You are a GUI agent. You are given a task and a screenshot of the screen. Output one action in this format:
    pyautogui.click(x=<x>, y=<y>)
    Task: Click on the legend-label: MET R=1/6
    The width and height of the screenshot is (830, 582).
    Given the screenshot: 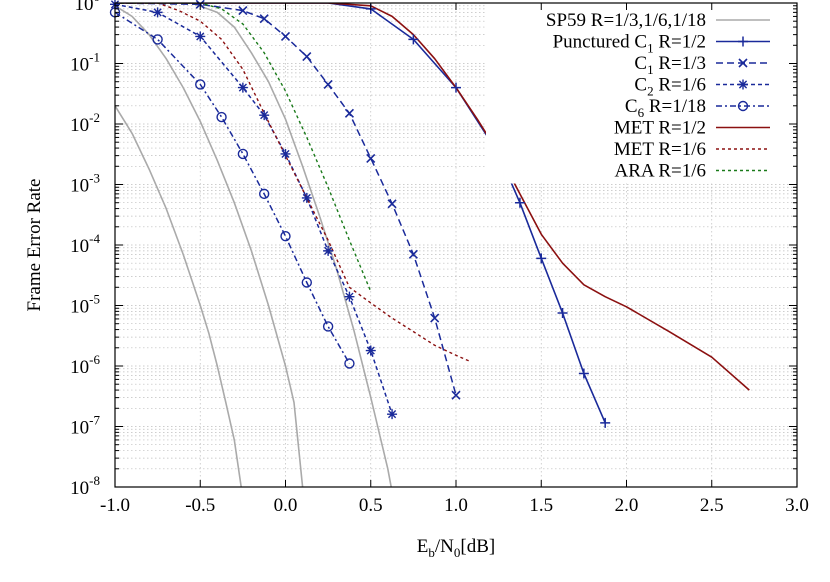 What is the action you would take?
    pyautogui.click(x=660, y=149)
    